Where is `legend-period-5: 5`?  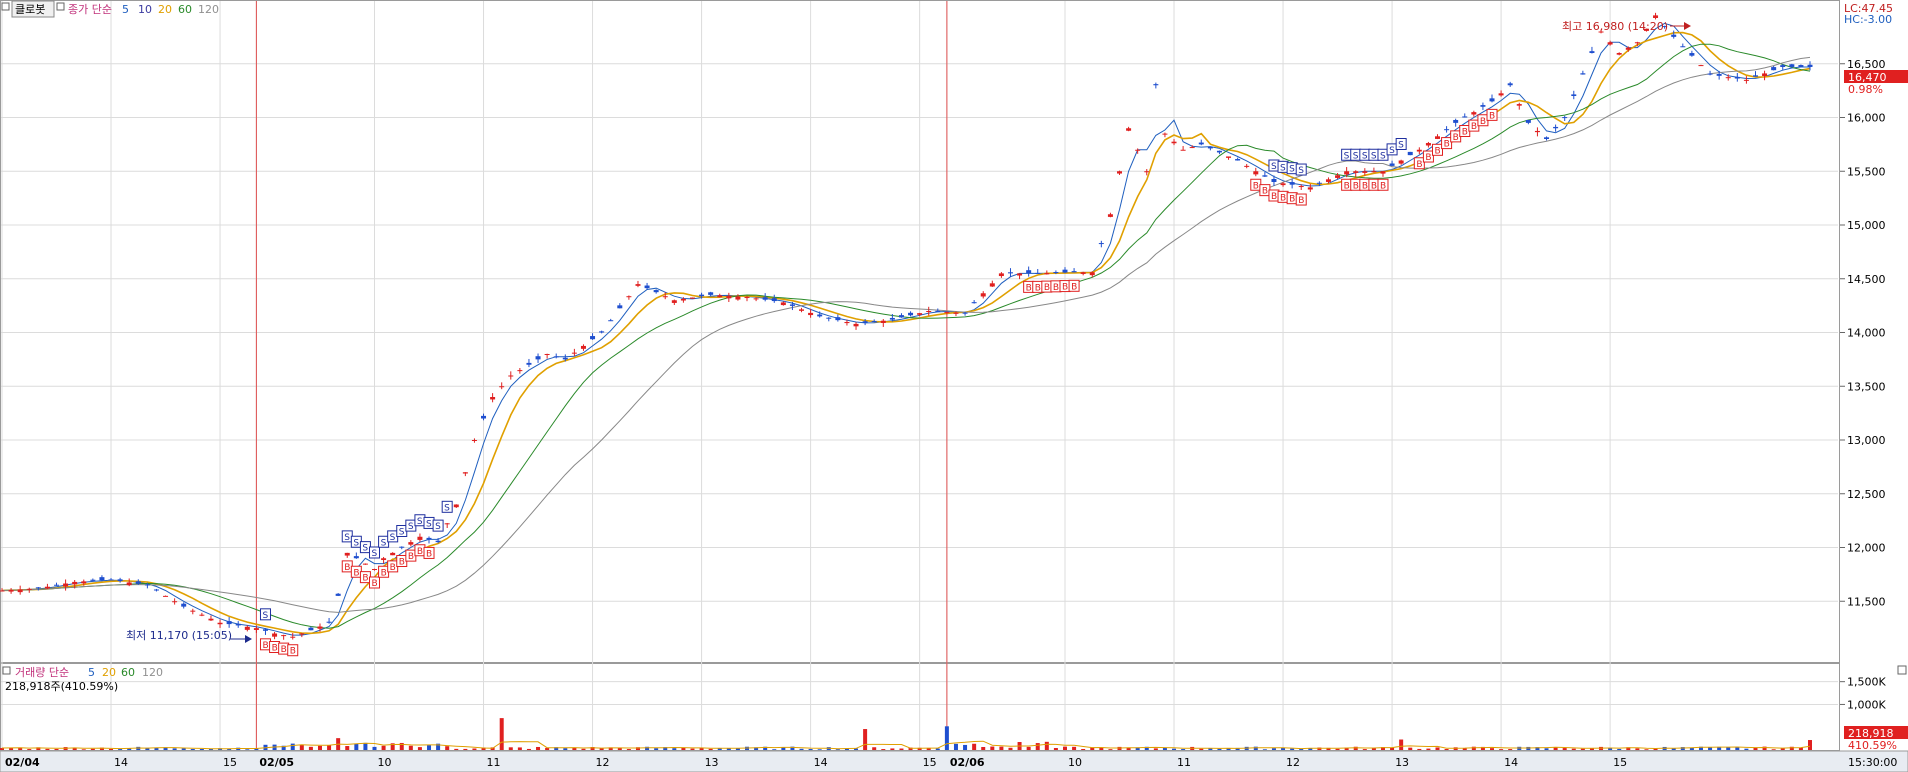 legend-period-5: 5 is located at coordinates (125, 9).